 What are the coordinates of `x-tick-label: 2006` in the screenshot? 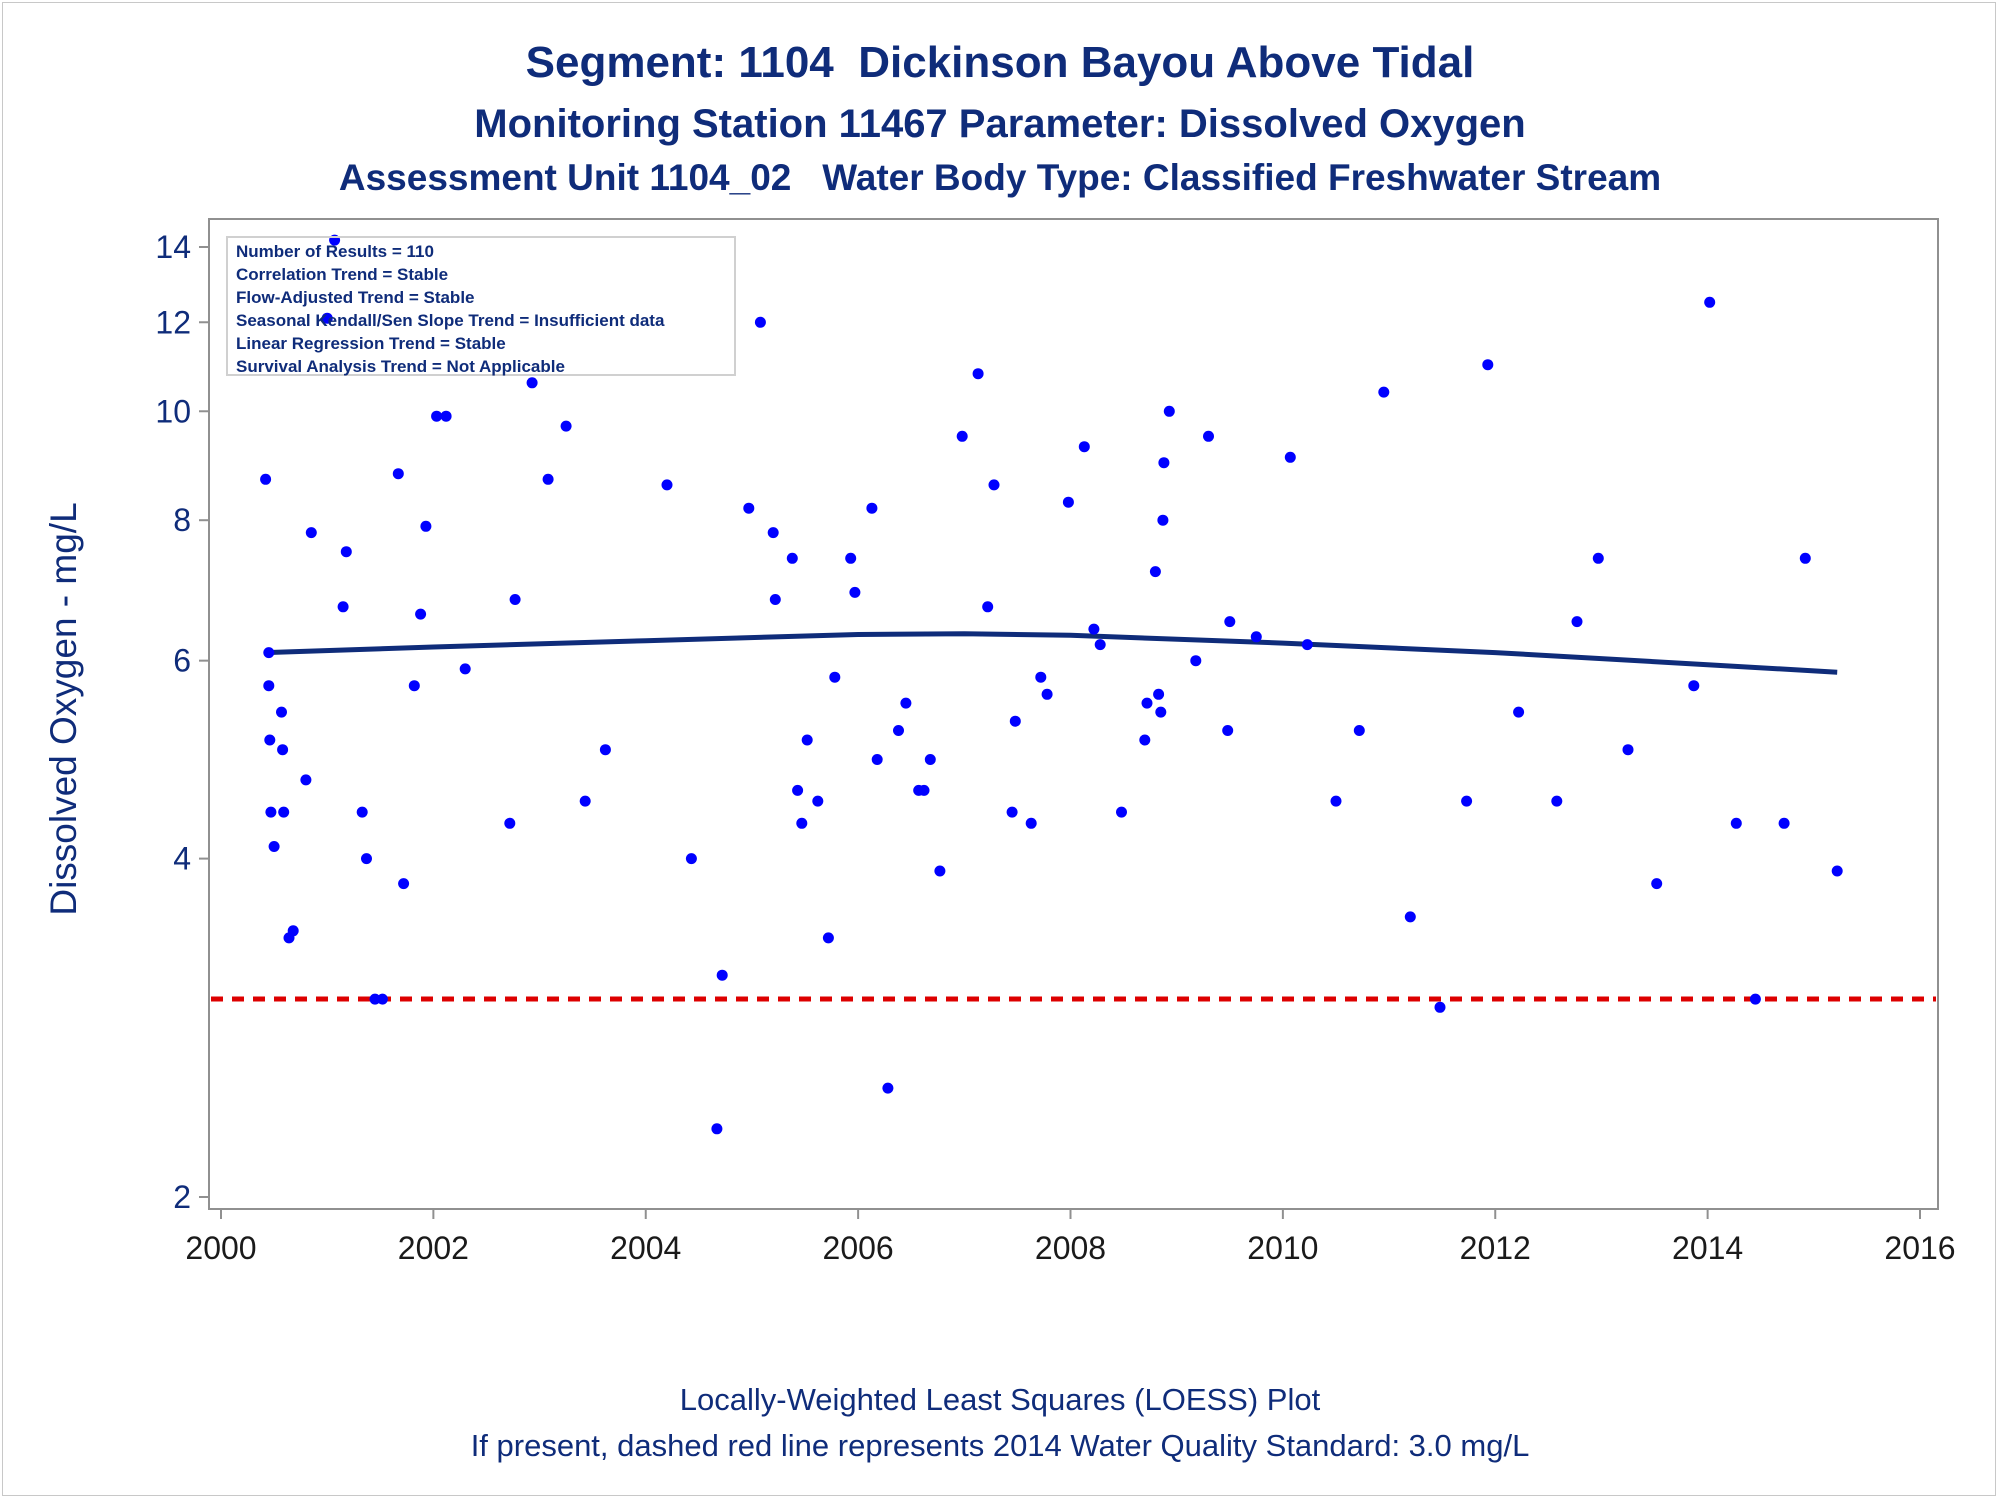 It's located at (858, 1248).